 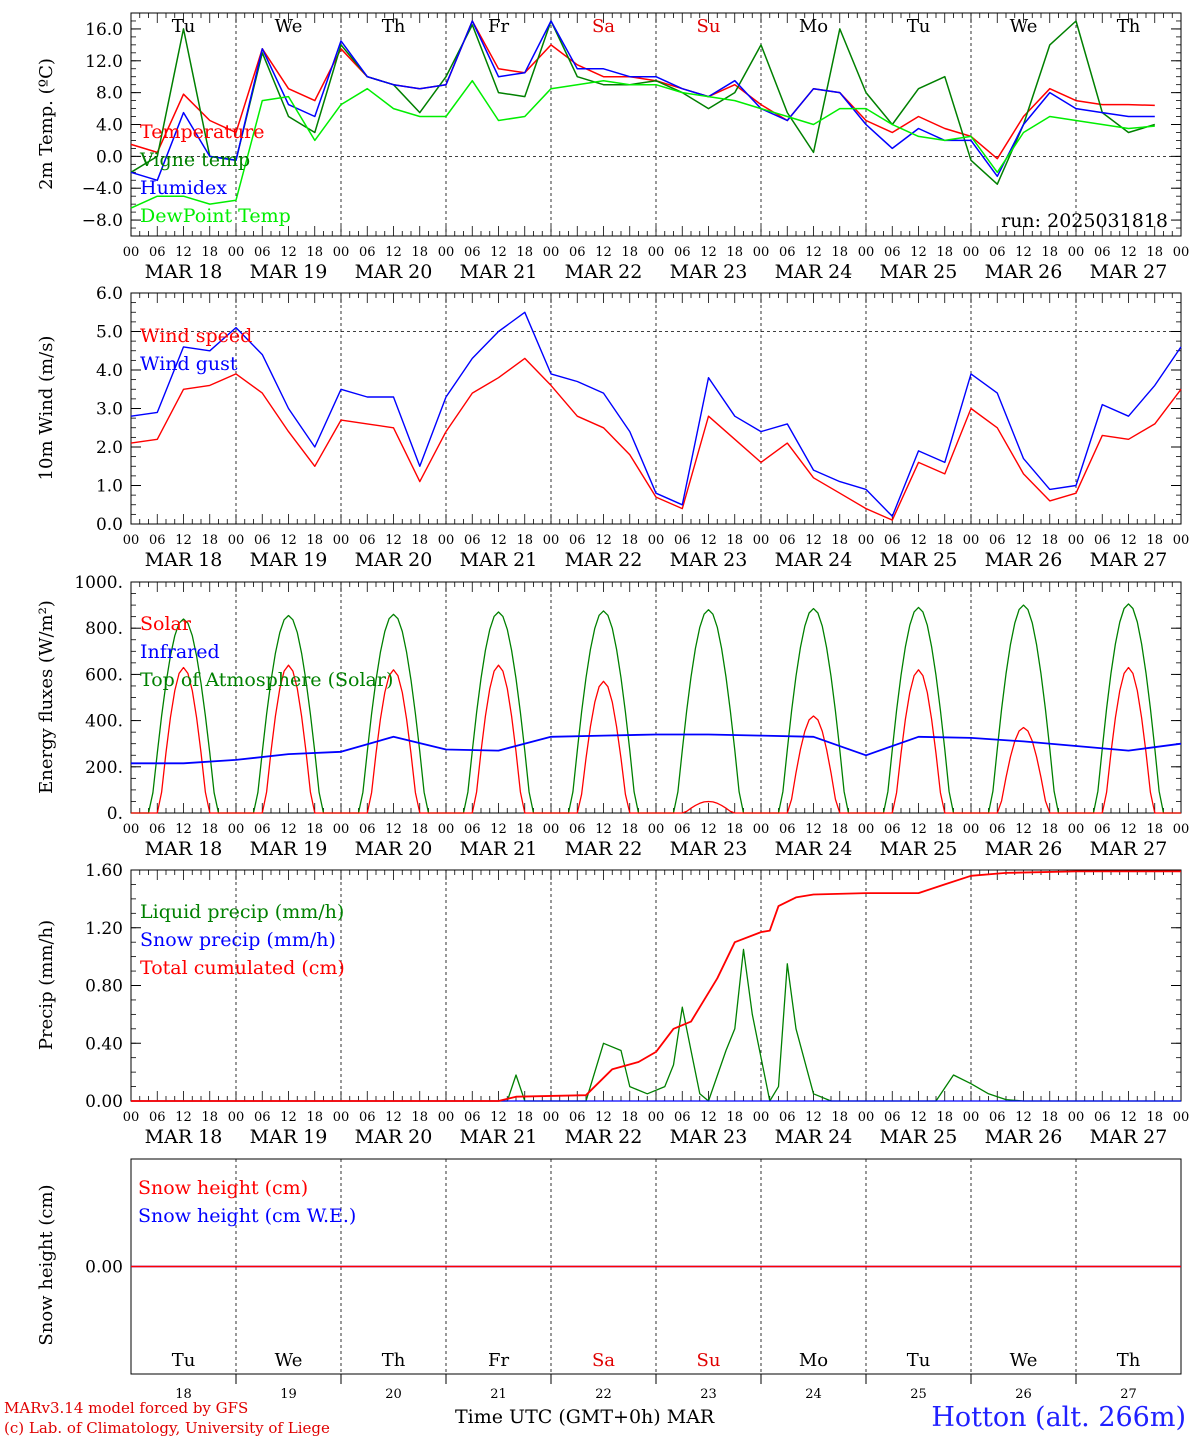 I want to click on y-tick-label: 1.60, so click(x=104, y=871).